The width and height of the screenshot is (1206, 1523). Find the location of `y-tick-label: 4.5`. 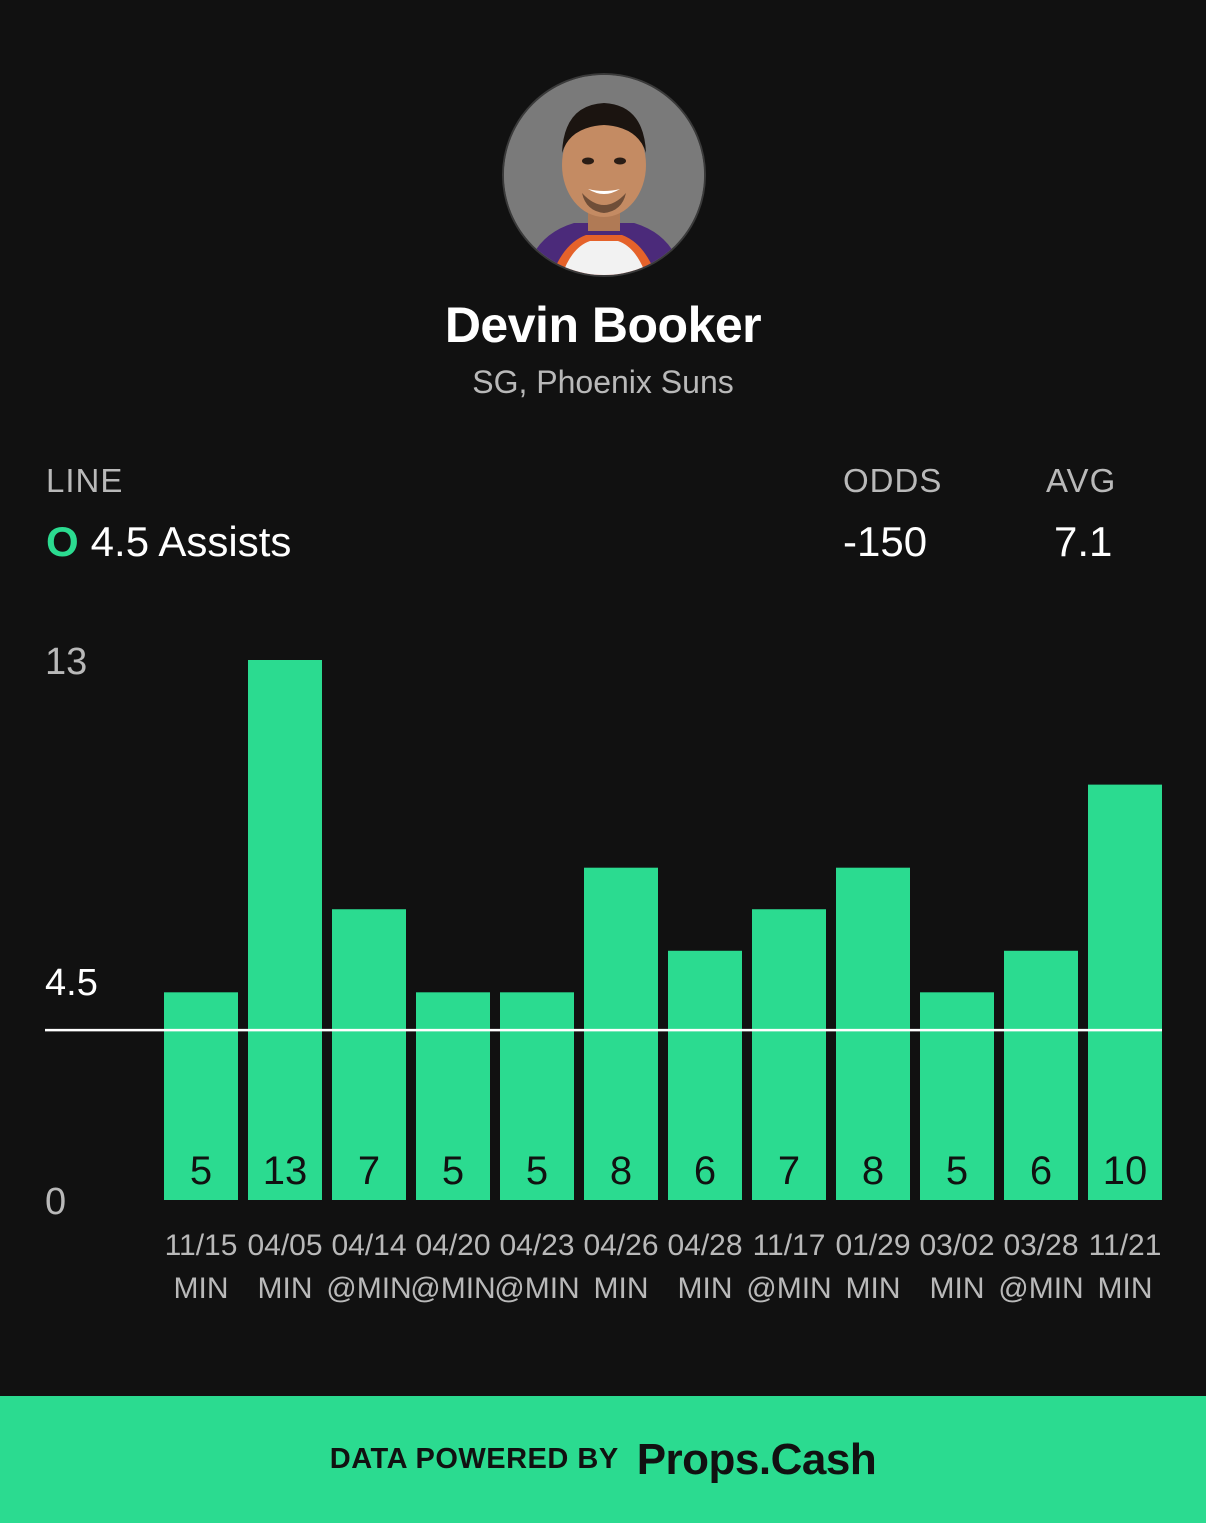

y-tick-label: 4.5 is located at coordinates (71, 983).